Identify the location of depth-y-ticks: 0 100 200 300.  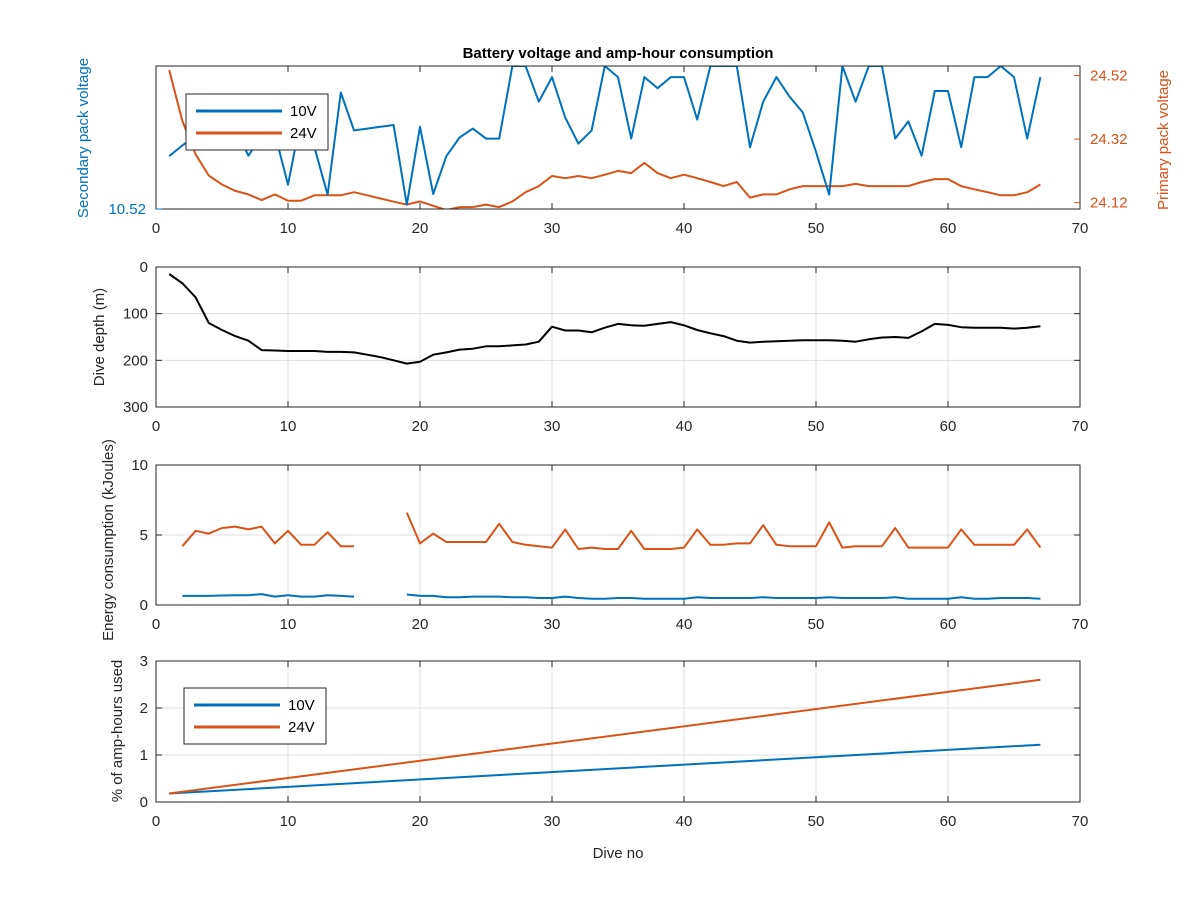
(601, 337).